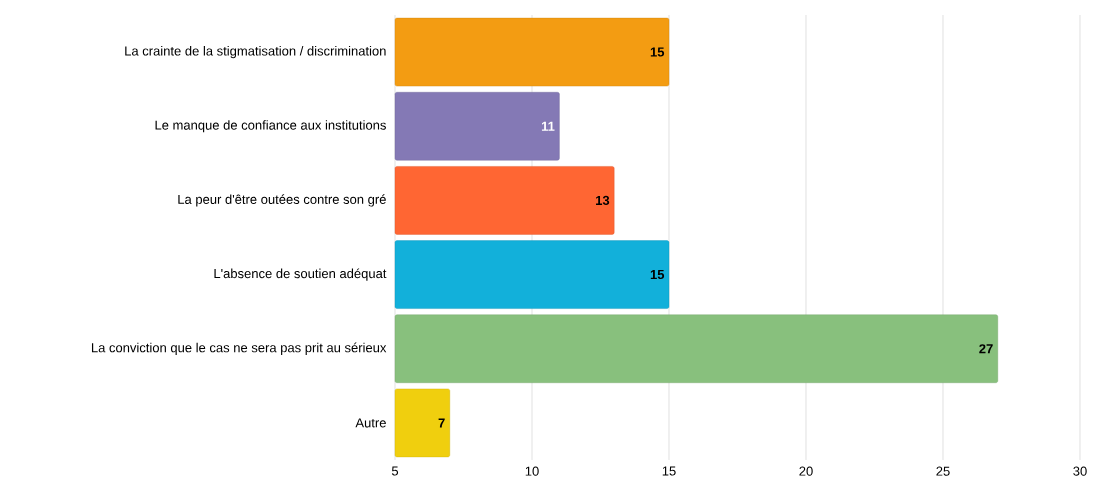  Describe the element at coordinates (300, 274) in the screenshot. I see `y-tick-label: L'absence de soutien adéquat` at that location.